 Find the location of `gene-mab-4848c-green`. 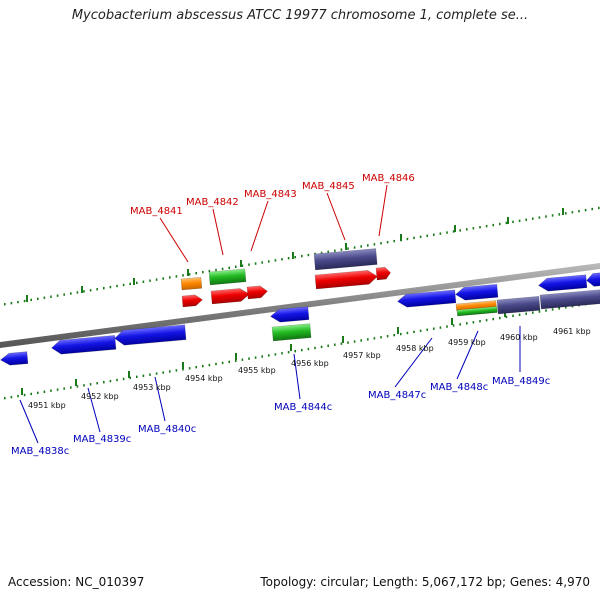

gene-mab-4848c-green is located at coordinates (477, 311).